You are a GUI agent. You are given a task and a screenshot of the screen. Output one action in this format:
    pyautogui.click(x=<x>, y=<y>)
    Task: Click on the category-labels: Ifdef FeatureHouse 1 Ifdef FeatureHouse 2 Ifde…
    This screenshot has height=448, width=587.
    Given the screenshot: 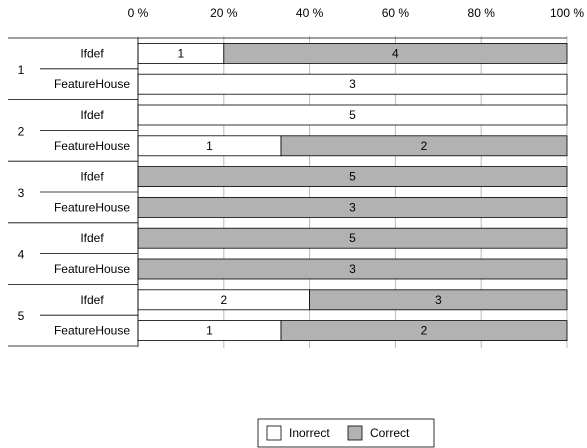 What is the action you would take?
    pyautogui.click(x=74, y=191)
    